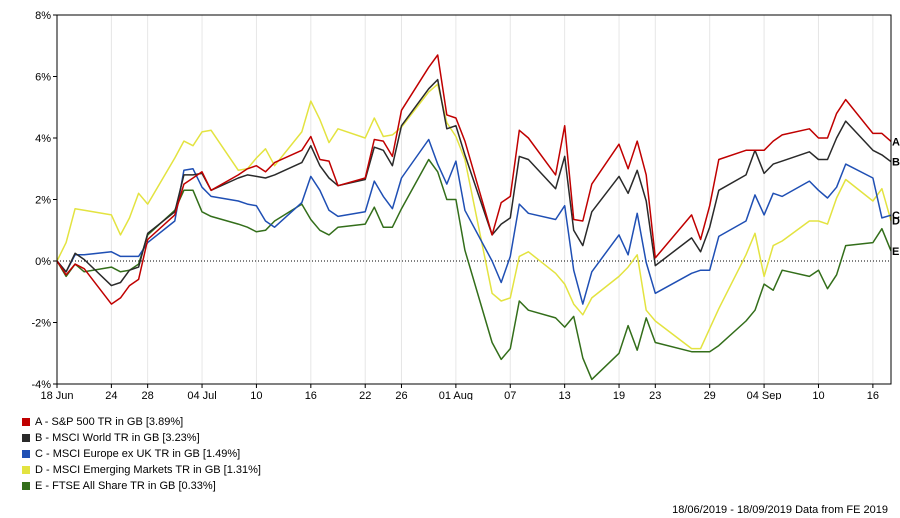 This screenshot has height=518, width=900. What do you see at coordinates (111, 395) in the screenshot?
I see `x-tick-label: 24` at bounding box center [111, 395].